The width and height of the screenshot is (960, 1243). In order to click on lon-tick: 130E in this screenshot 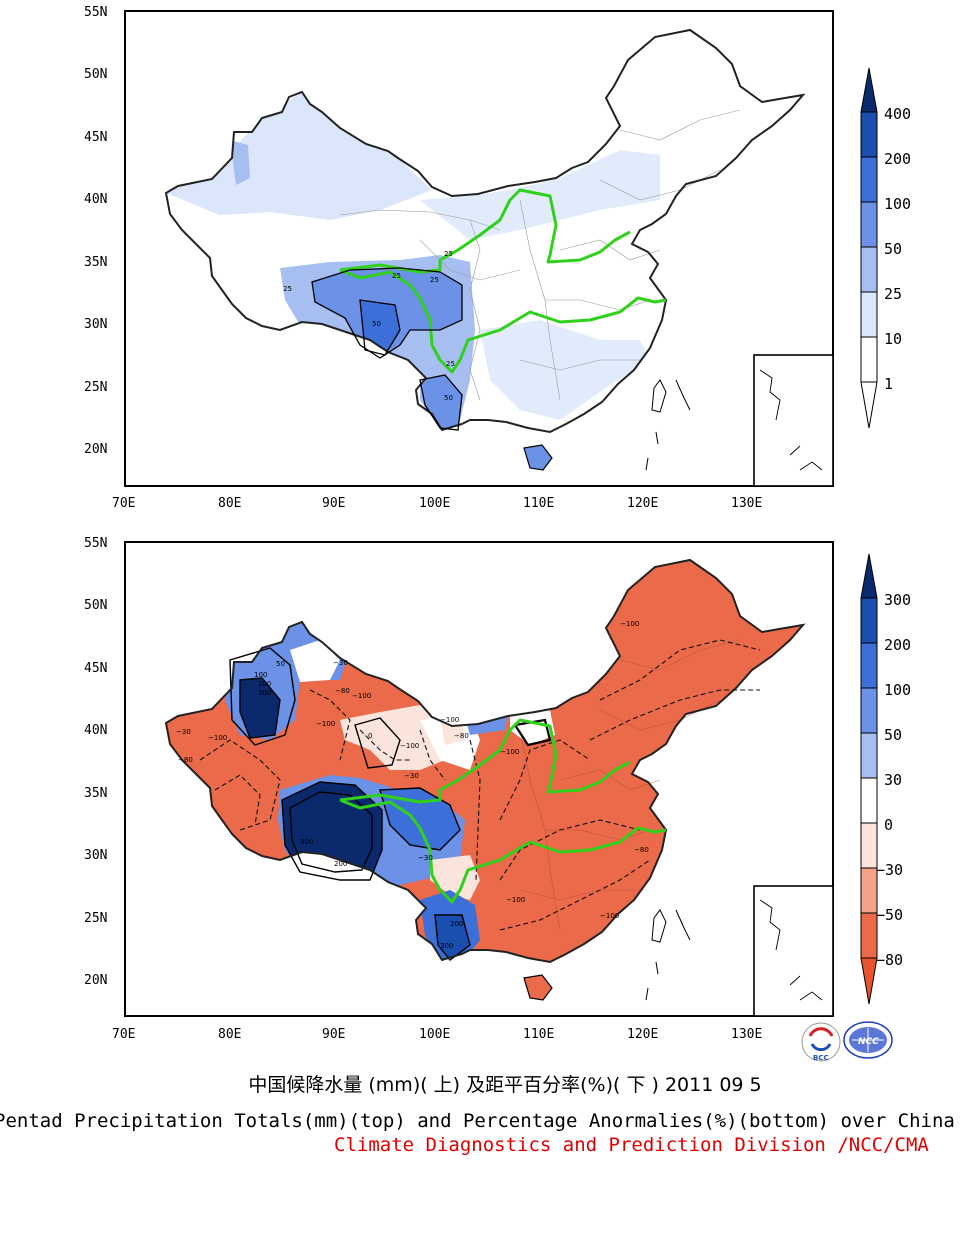, I will do `click(746, 503)`.